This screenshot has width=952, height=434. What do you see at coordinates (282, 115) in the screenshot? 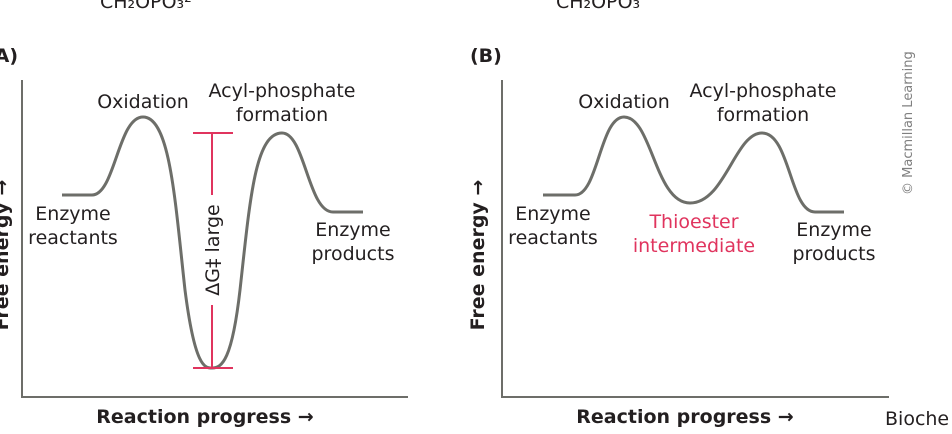
I see `panel-a-peak2-label-2: formation` at bounding box center [282, 115].